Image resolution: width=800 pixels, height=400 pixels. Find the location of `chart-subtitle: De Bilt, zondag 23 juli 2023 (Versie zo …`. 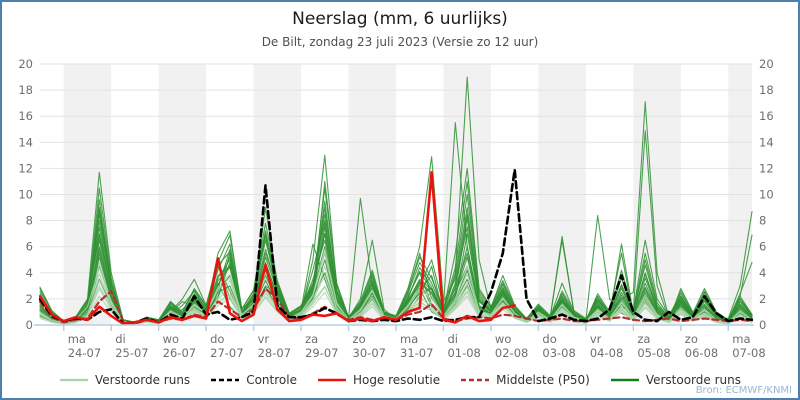

chart-subtitle: De Bilt, zondag 23 juli 2023 (Versie zo … is located at coordinates (400, 42).